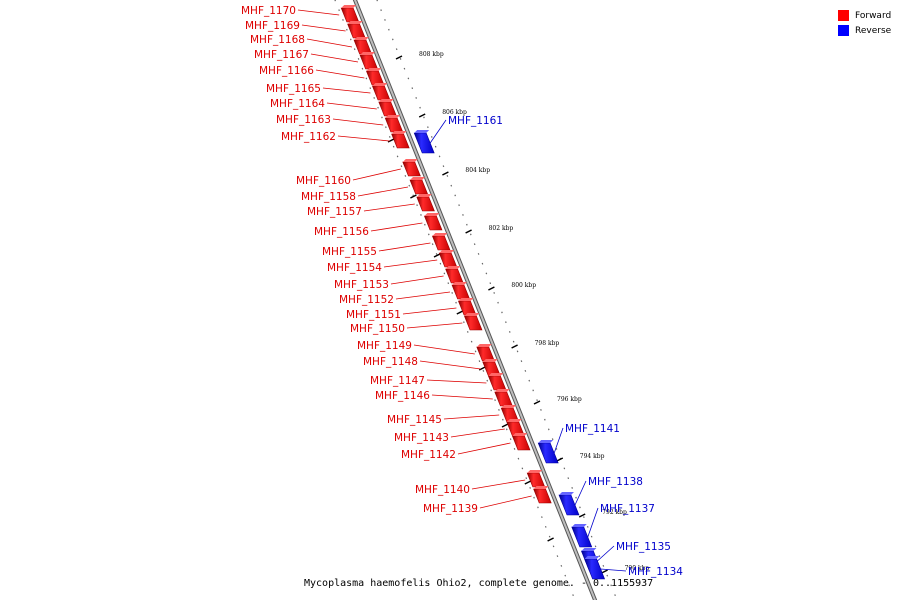 This screenshot has height=600, width=900. What do you see at coordinates (569, 399) in the screenshot?
I see `scale-label: 796 kbp` at bounding box center [569, 399].